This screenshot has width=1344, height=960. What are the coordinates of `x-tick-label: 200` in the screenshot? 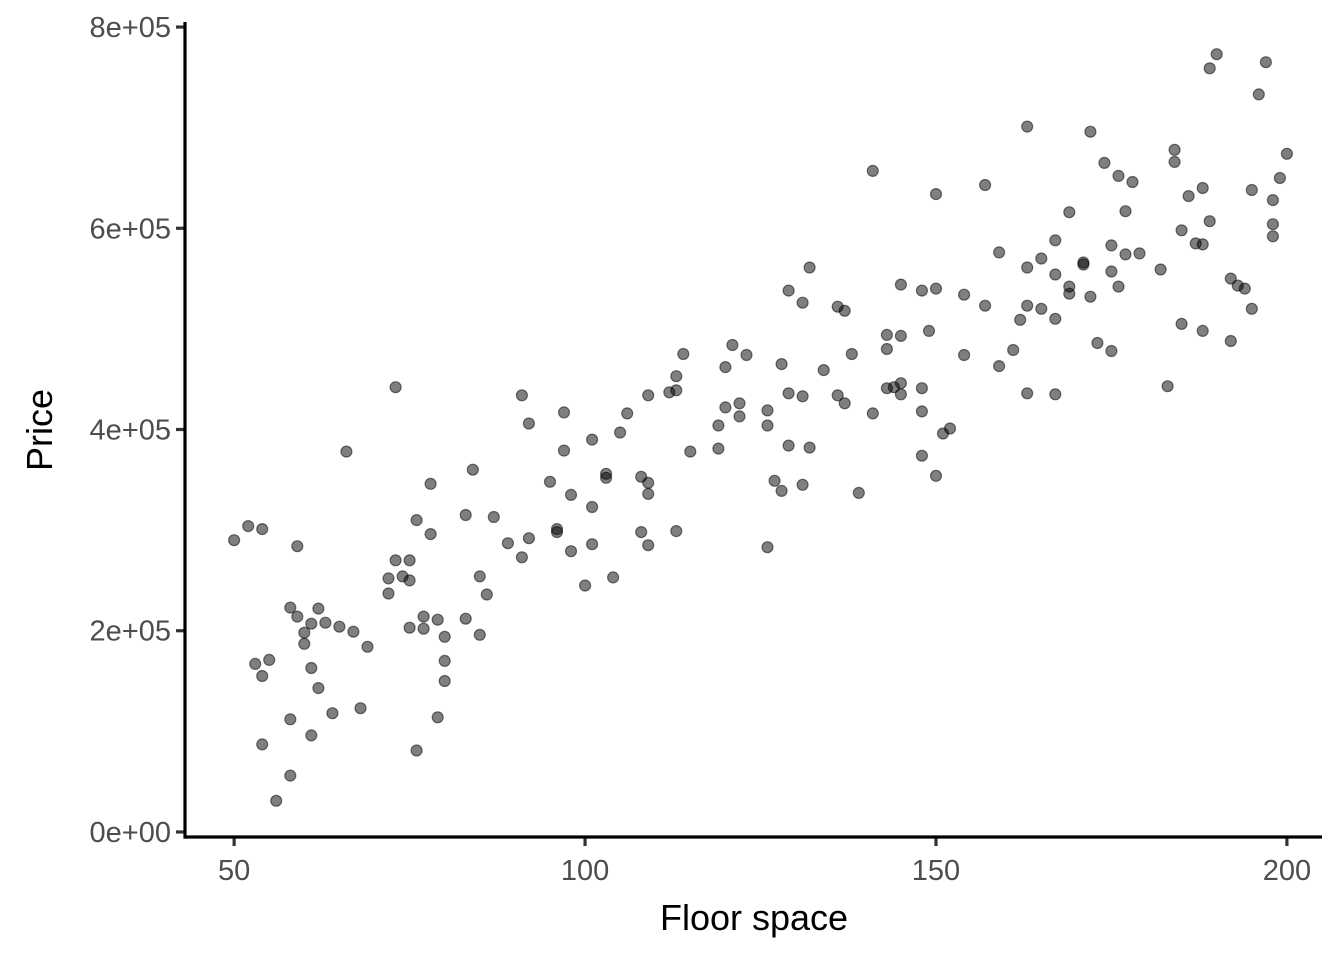 It's located at (1287, 871).